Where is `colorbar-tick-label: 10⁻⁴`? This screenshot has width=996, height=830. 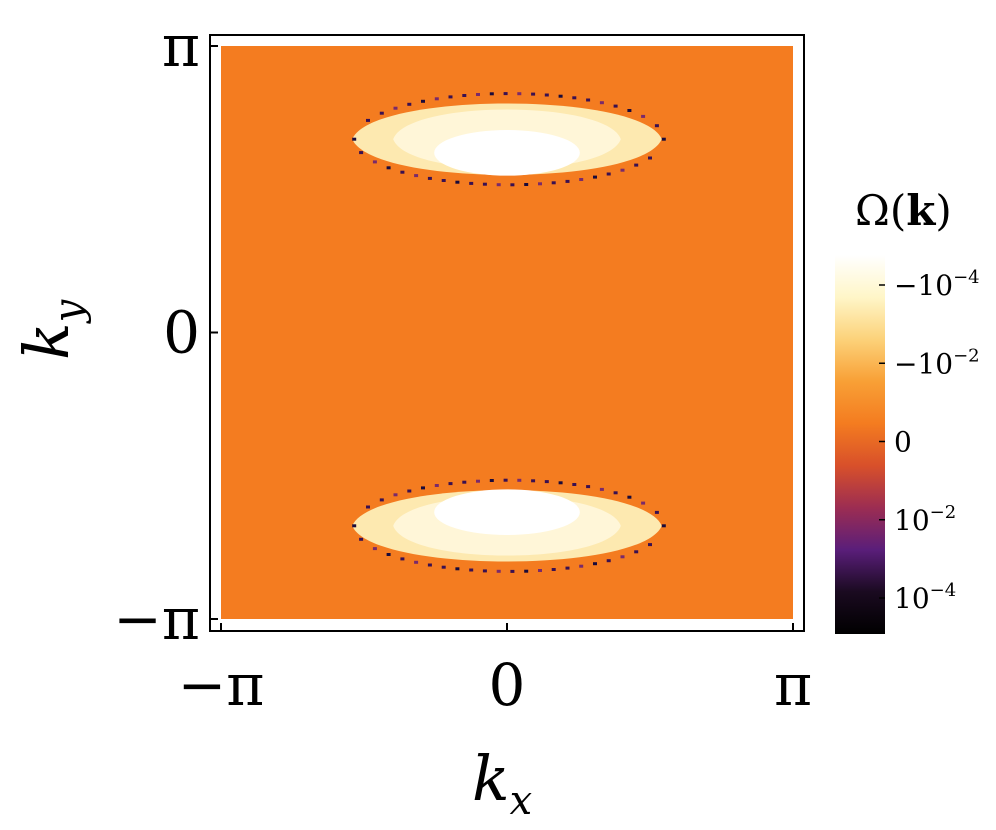
colorbar-tick-label: 10⁻⁴ is located at coordinates (925, 597).